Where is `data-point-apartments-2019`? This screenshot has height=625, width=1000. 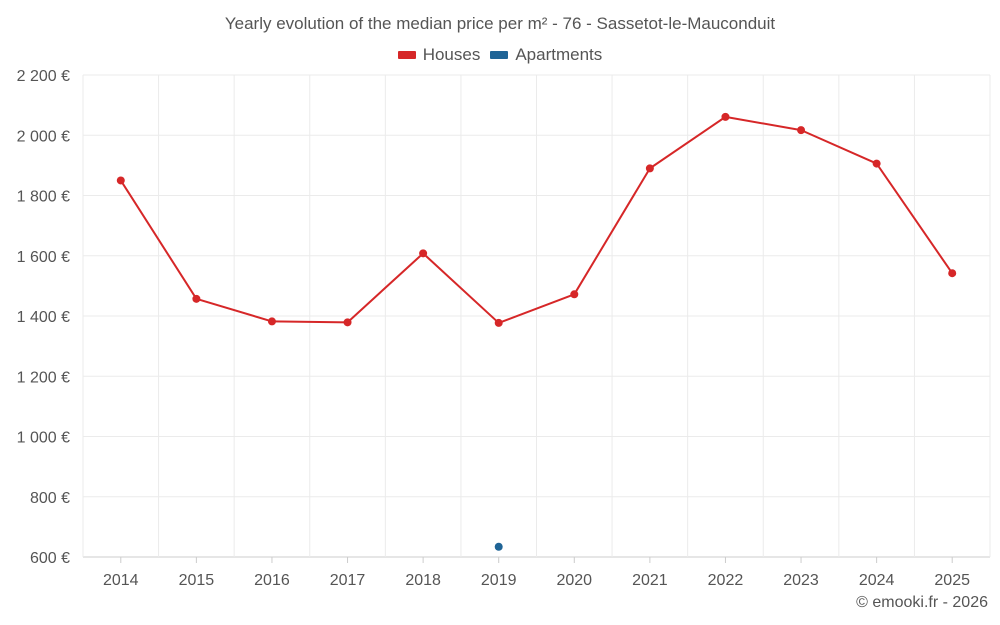 data-point-apartments-2019 is located at coordinates (498, 546).